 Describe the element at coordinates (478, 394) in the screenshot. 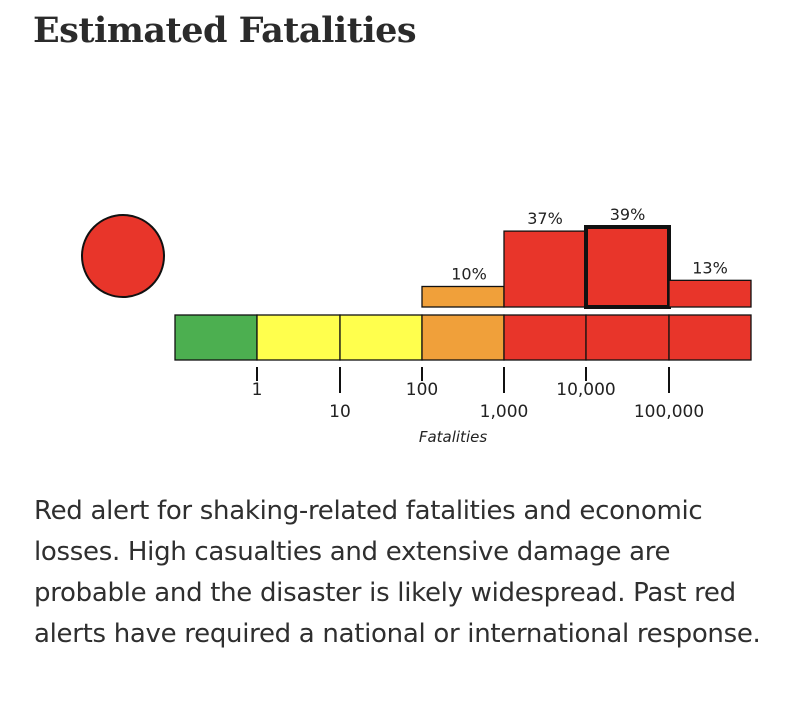

I see `x-axis-ticks: 1 10 100 1,000 10,000 100,000` at that location.